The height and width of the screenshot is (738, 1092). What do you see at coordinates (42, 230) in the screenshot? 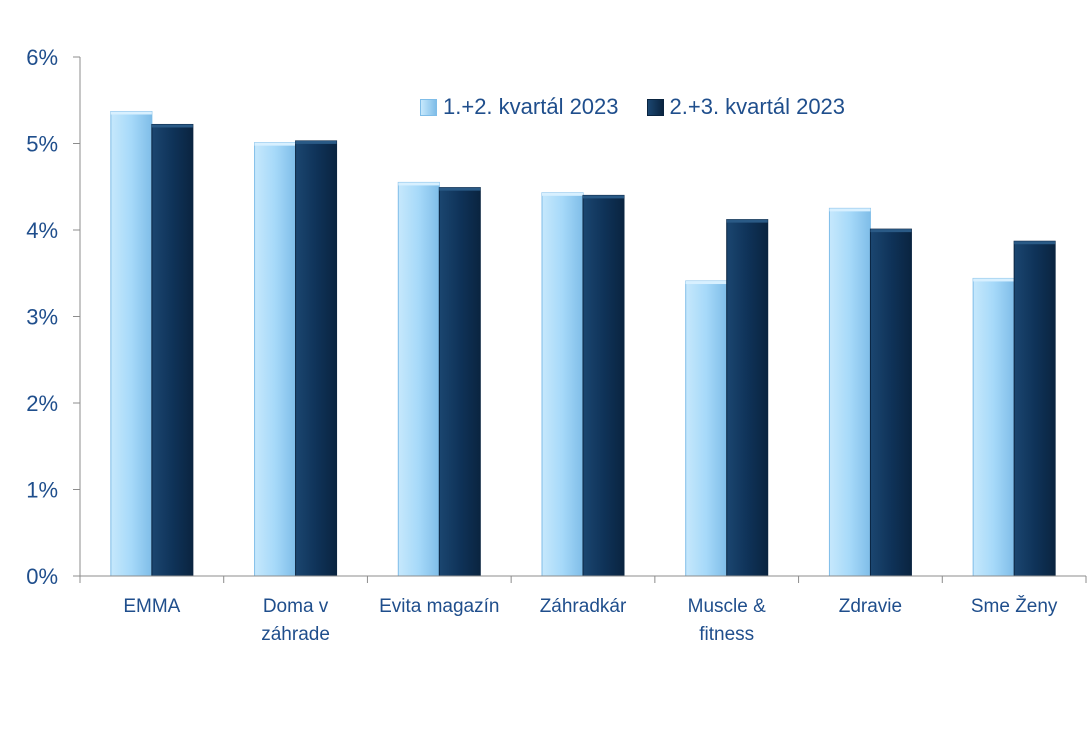
I see `y-tick-label-5: 4%` at bounding box center [42, 230].